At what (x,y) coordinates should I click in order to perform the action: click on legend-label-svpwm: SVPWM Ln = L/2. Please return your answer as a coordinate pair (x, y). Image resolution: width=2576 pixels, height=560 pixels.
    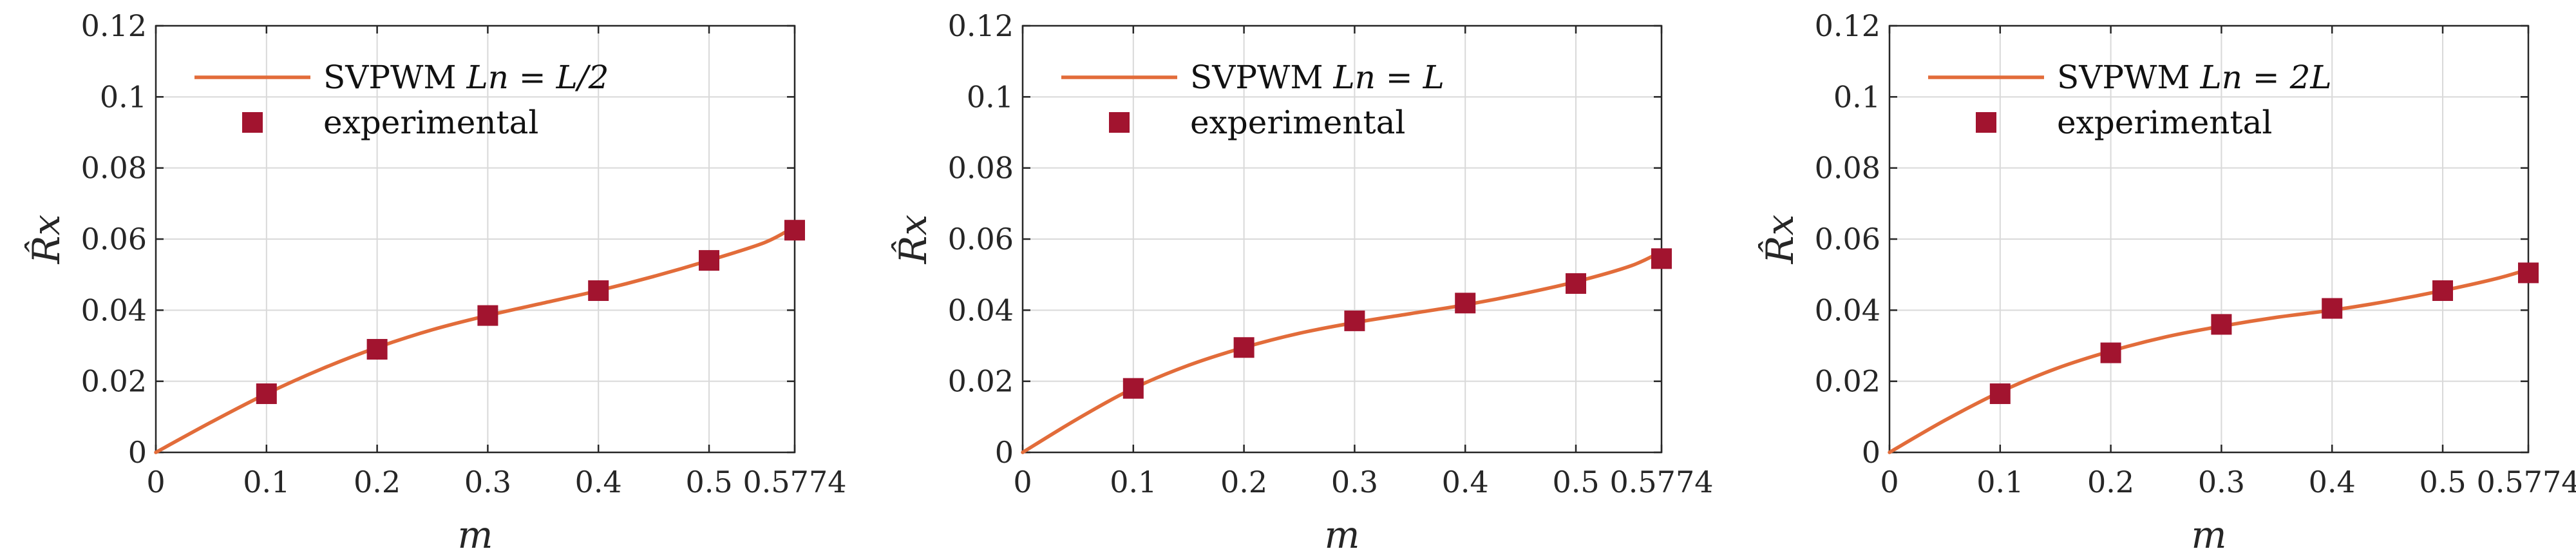
    Looking at the image, I should click on (466, 78).